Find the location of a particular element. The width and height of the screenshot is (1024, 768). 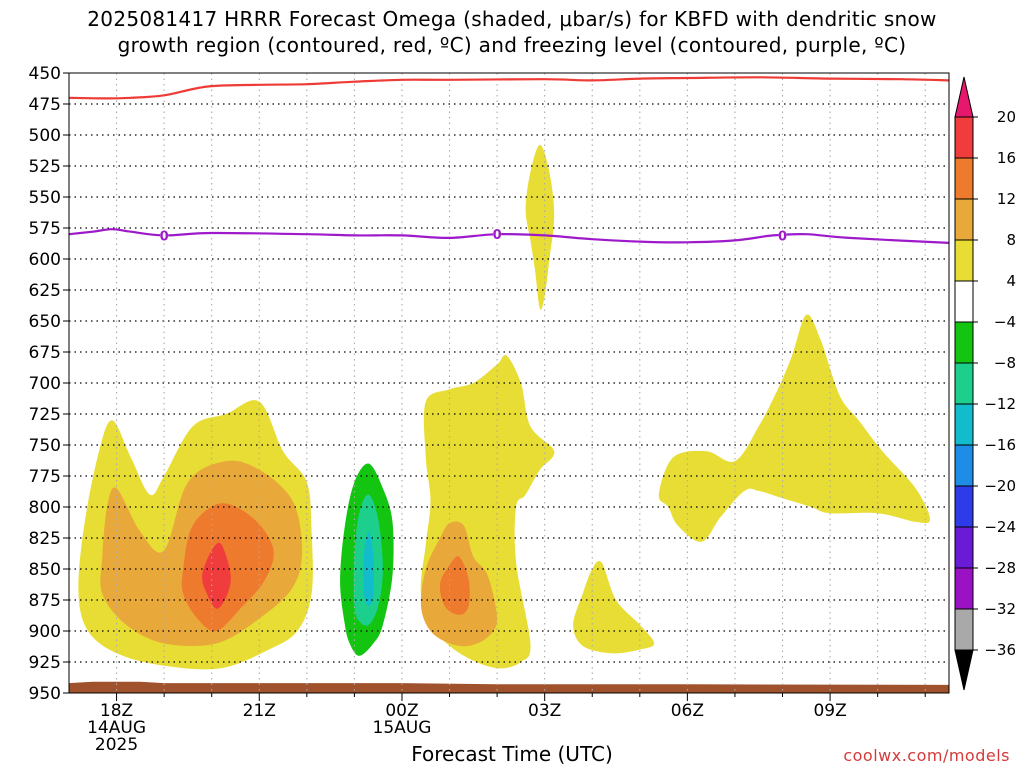

y-tick-label: 900 is located at coordinates (45, 632).